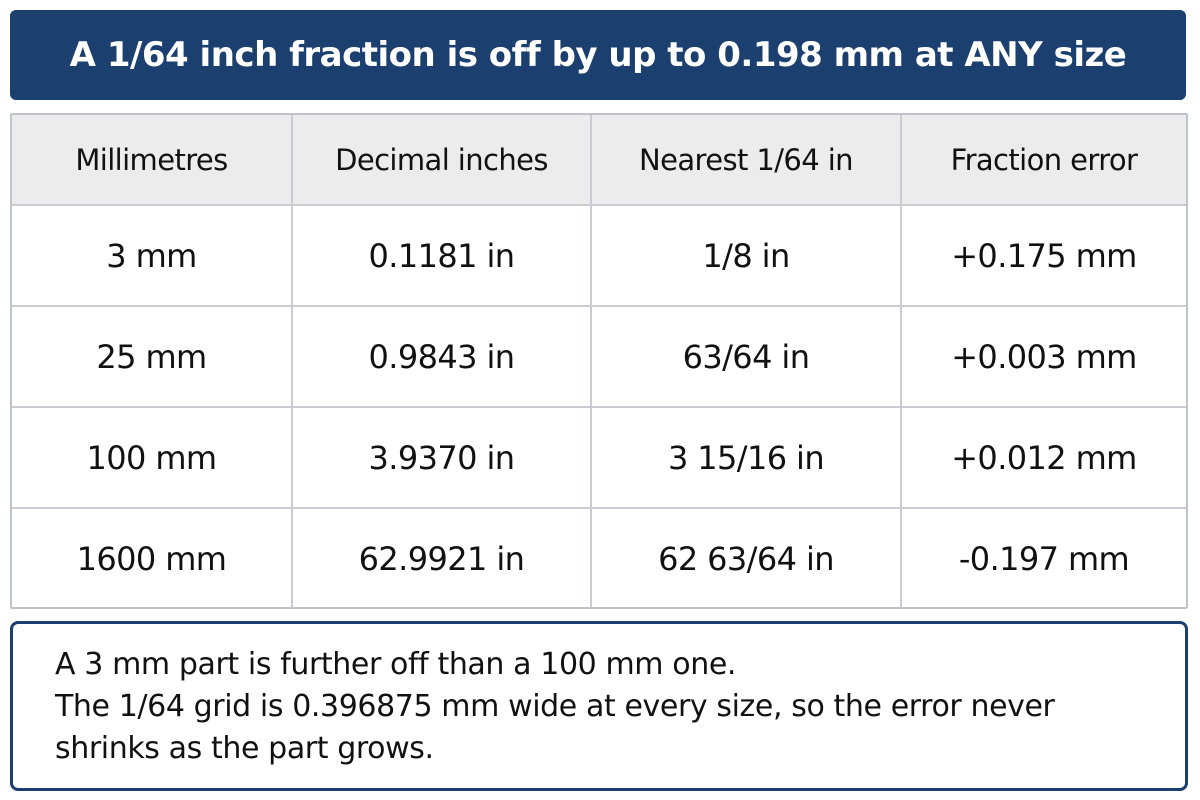  I want to click on cell-decimal-inches: 0.9843 in, so click(441, 356).